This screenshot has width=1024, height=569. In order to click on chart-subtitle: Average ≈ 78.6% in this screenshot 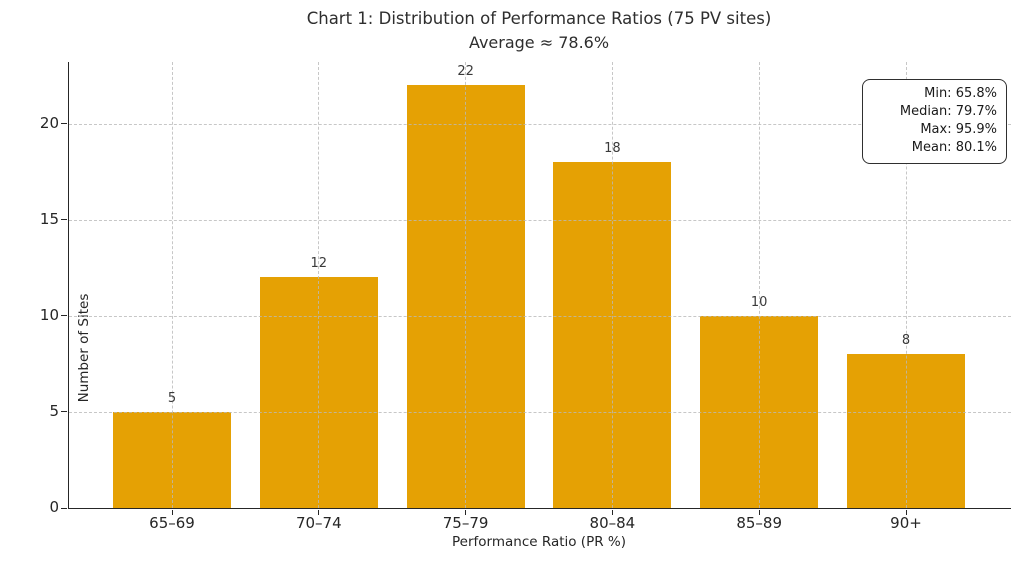, I will do `click(539, 42)`.